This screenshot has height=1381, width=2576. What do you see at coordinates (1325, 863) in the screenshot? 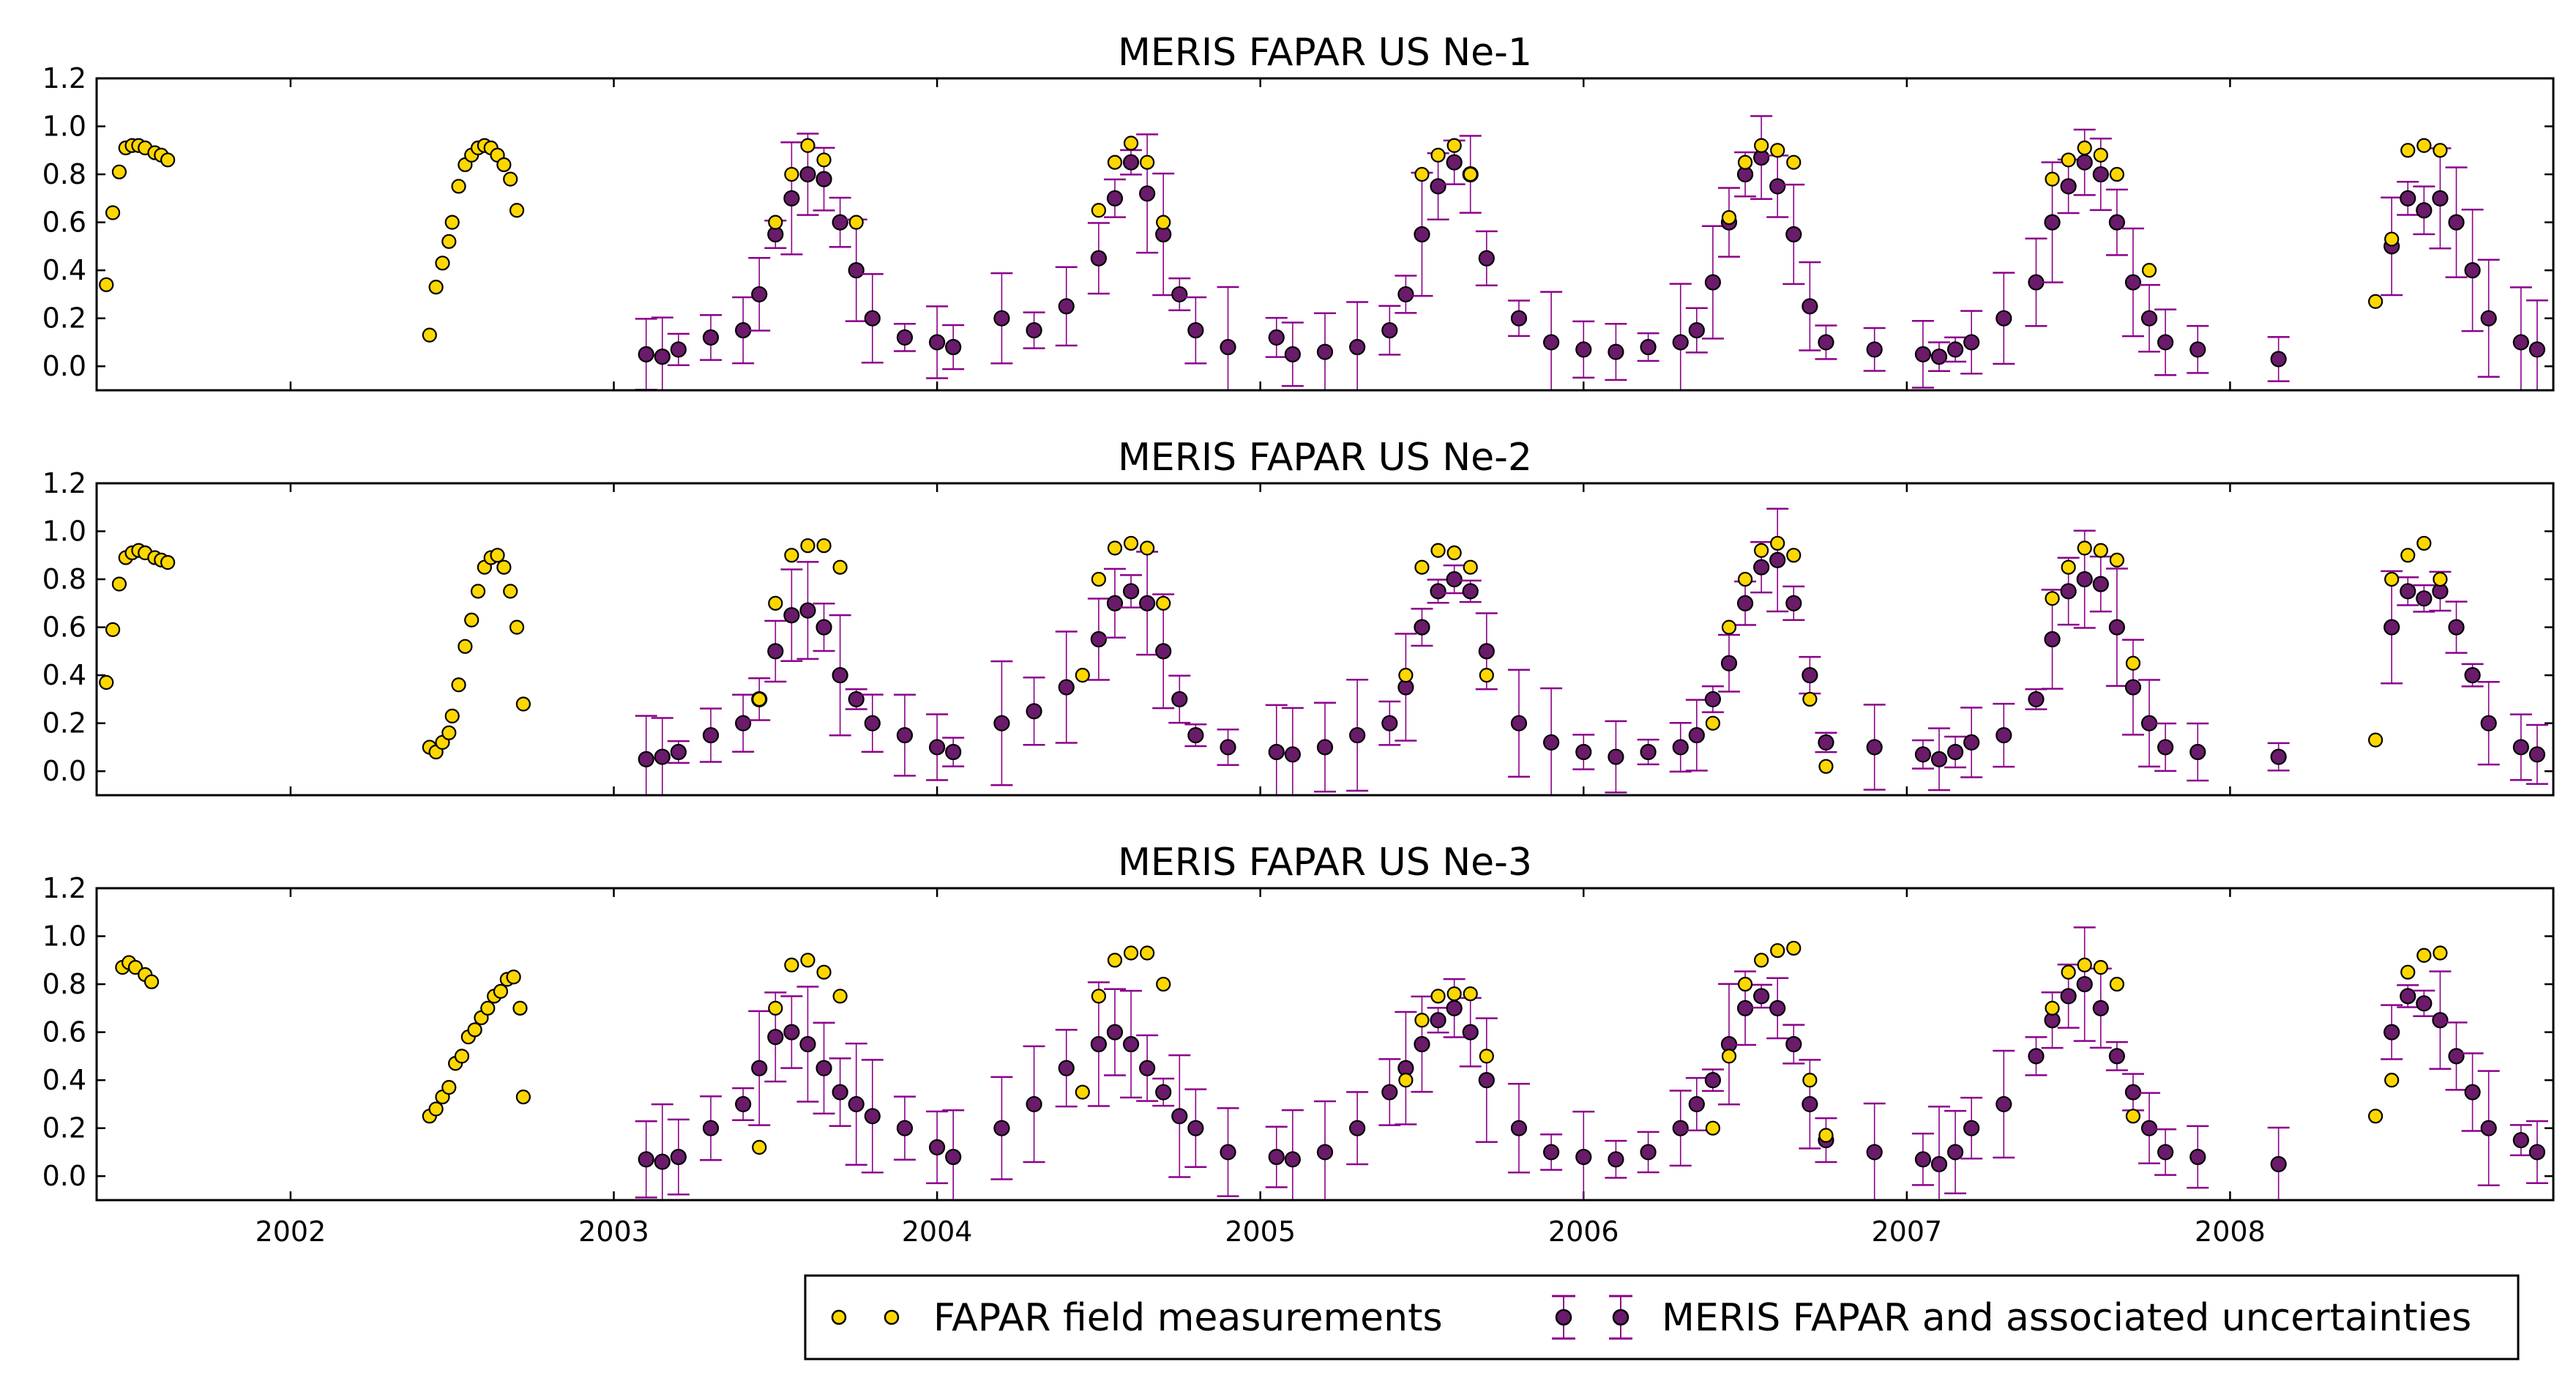
I see `panel-3-title: MERIS FAPAR US Ne-3` at bounding box center [1325, 863].